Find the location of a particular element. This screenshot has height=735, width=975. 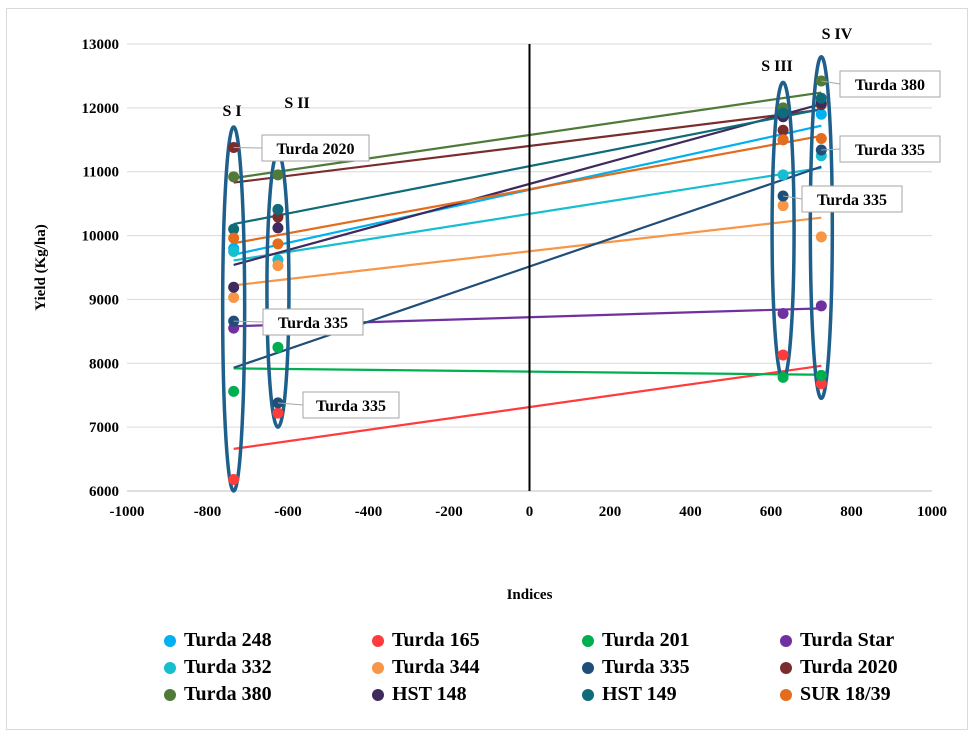

callout-label: Turda 380 is located at coordinates (890, 85).